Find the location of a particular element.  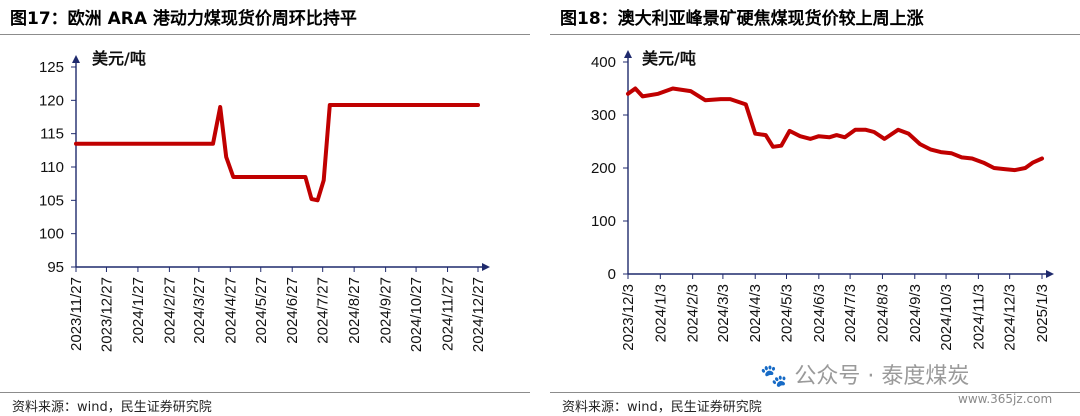

y-tick-label: 0 is located at coordinates (612, 274).